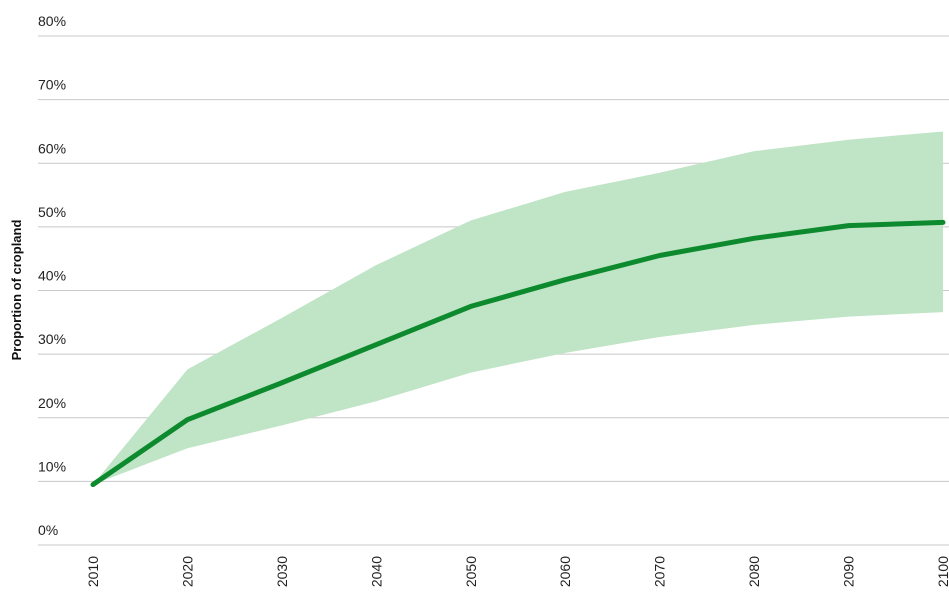  Describe the element at coordinates (52, 148) in the screenshot. I see `y-tick-label: 60%` at that location.